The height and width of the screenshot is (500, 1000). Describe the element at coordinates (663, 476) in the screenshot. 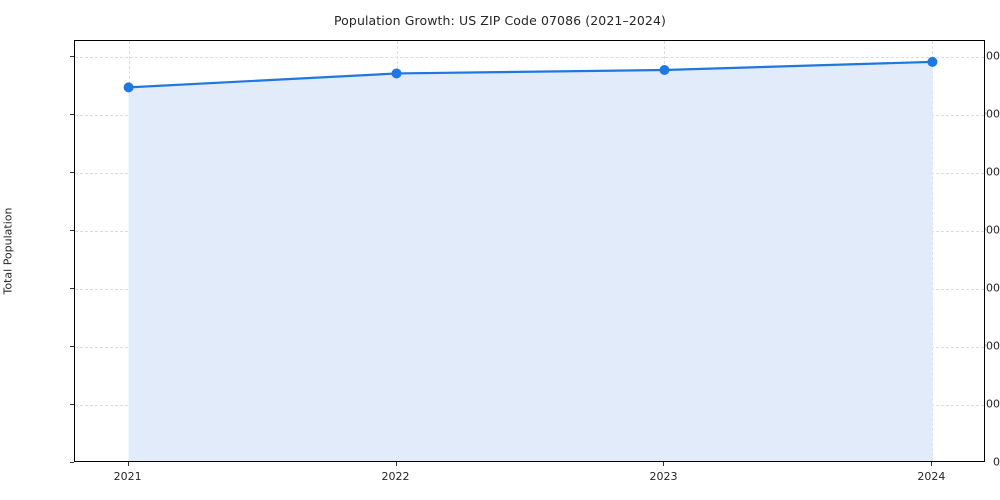

I see `x-tick-label: 2023` at that location.